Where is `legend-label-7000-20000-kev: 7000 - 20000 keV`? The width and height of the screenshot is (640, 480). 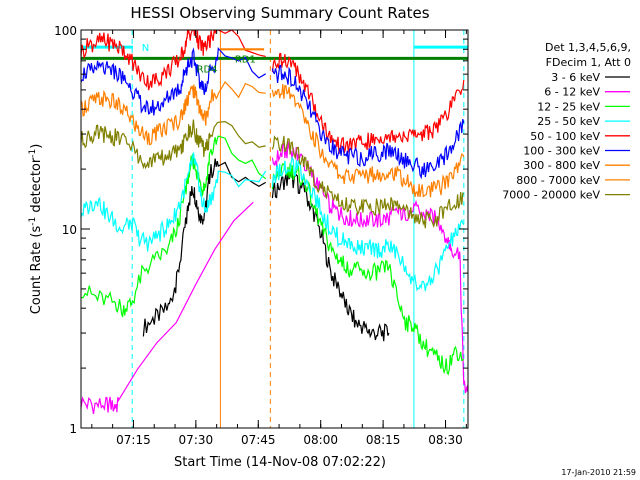
legend-label-7000-20000-kev: 7000 - 20000 keV is located at coordinates (551, 195).